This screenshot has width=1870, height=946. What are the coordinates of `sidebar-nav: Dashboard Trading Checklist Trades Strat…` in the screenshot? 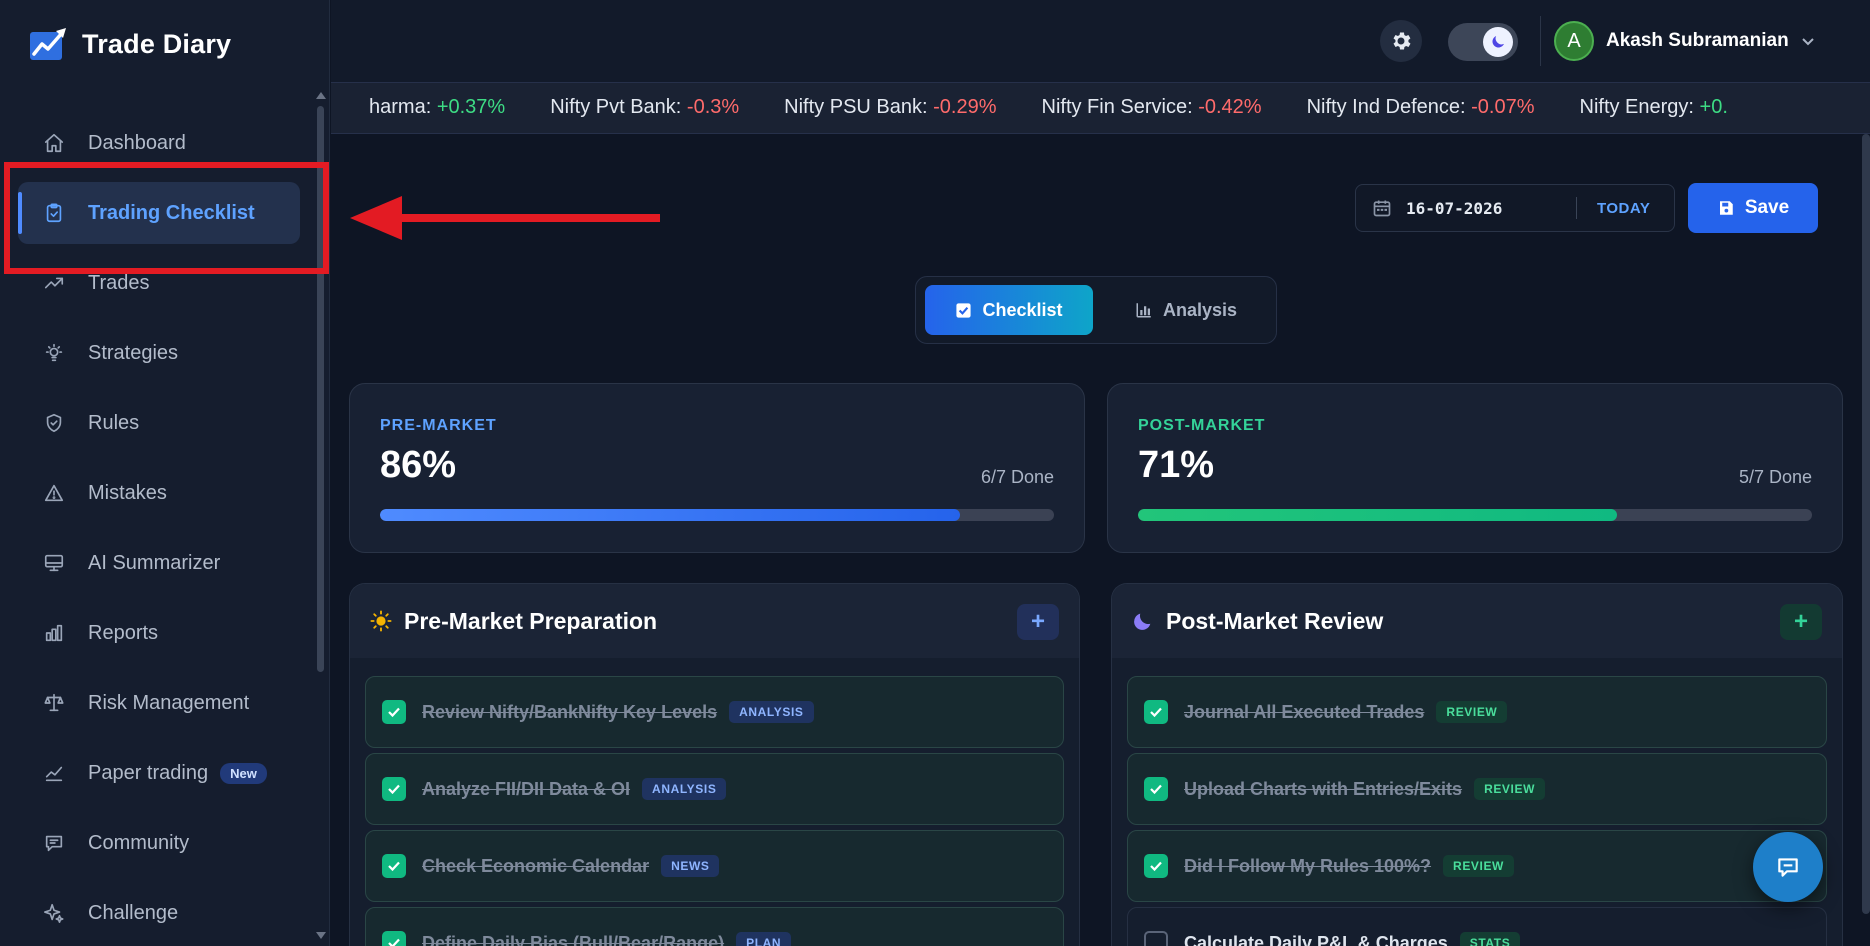 It's located at (159, 529).